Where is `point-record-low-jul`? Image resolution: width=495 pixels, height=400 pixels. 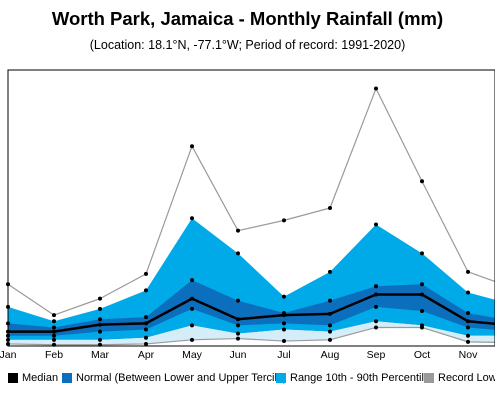
point-record-low-jul is located at coordinates (284, 341).